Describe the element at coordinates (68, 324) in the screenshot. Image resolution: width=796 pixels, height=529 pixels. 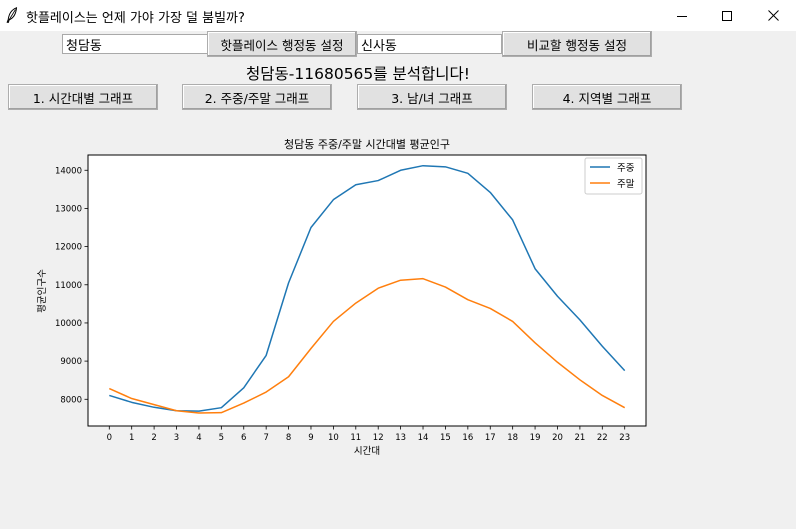
I see `y-tick-label: 10000` at that location.